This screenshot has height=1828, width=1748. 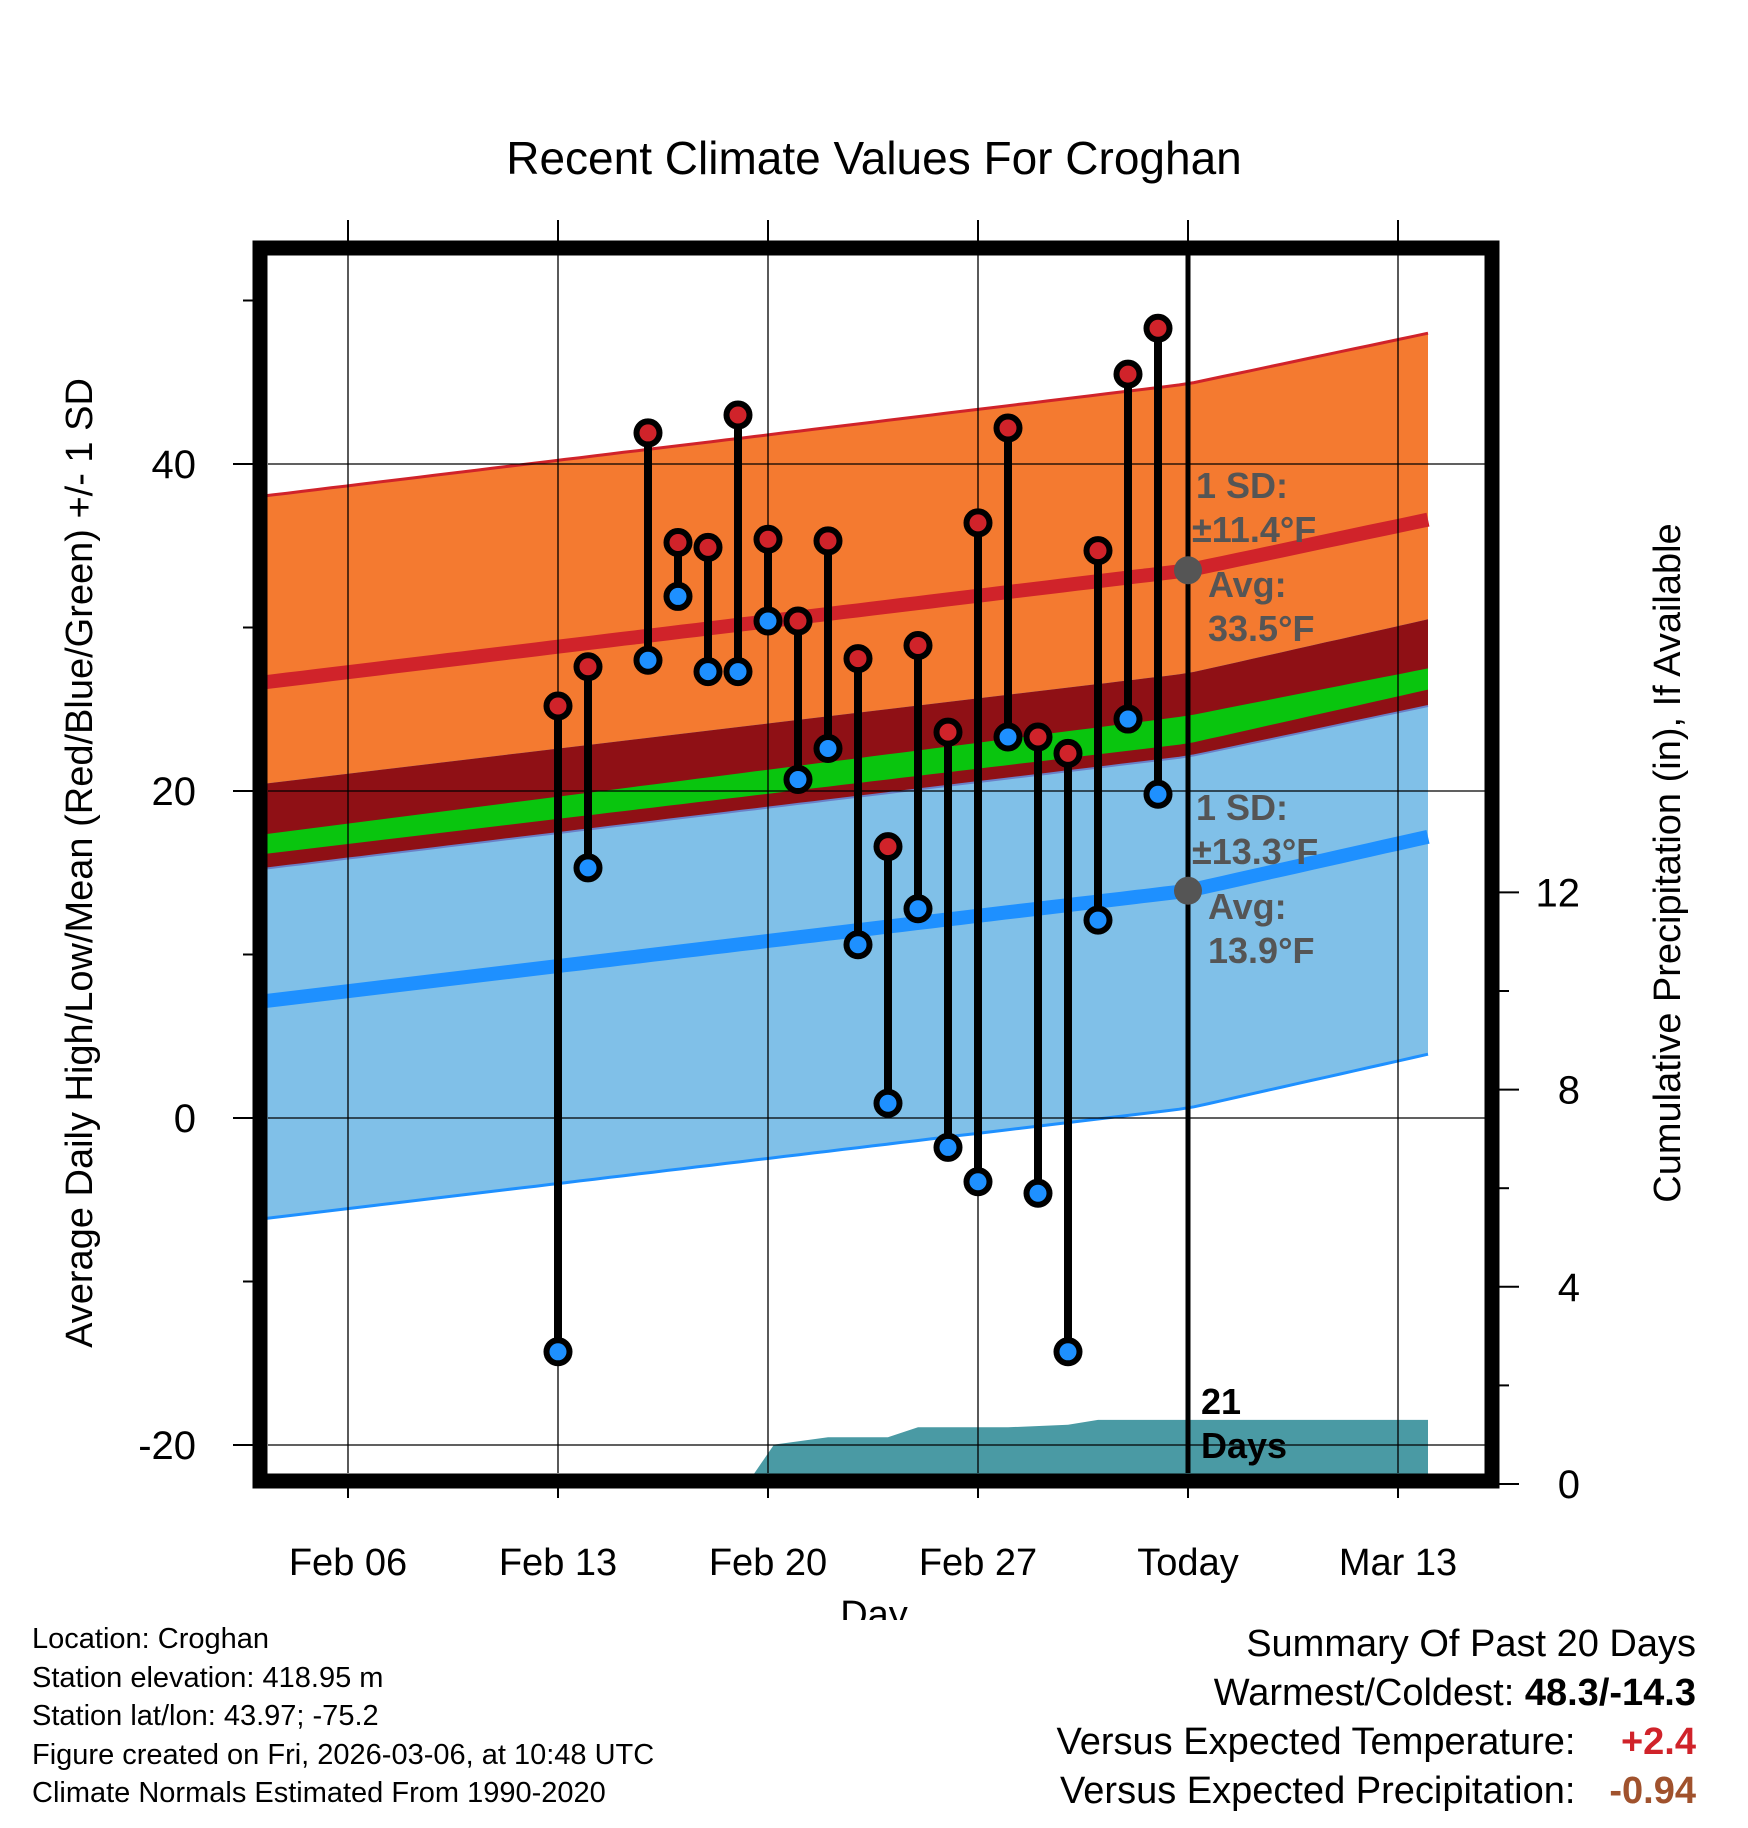 What do you see at coordinates (1247, 584) in the screenshot?
I see `high-avg-label: Avg:` at bounding box center [1247, 584].